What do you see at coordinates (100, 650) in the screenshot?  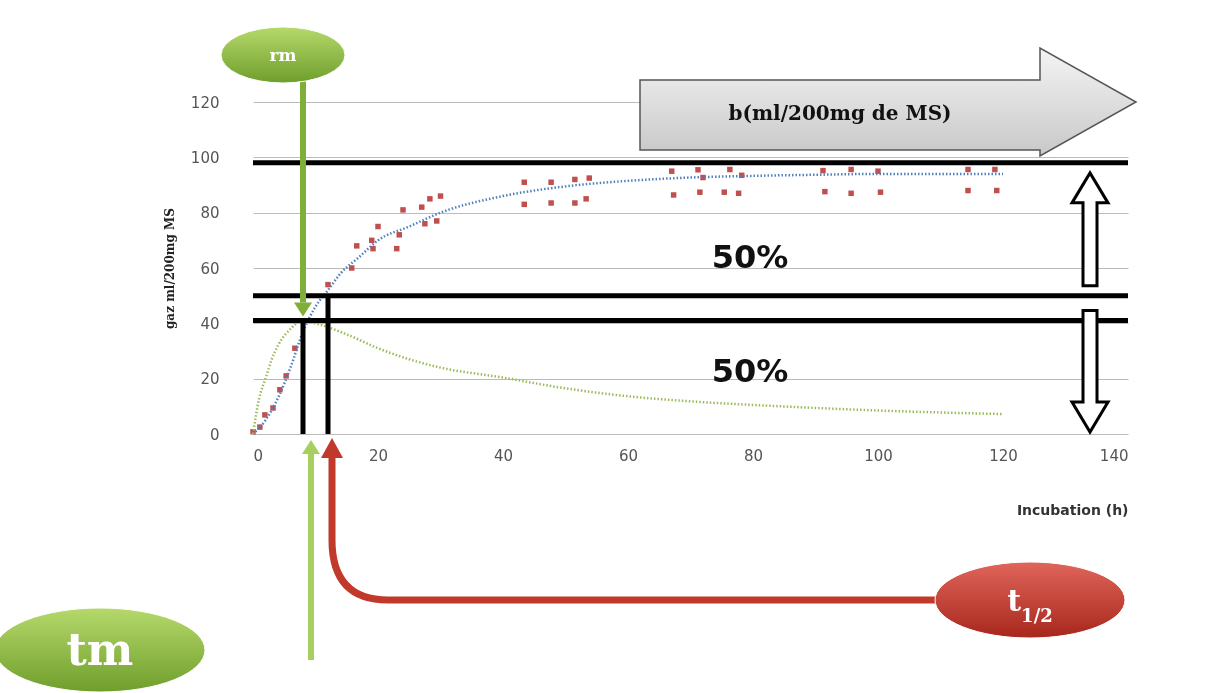 I see `text: tm` at bounding box center [100, 650].